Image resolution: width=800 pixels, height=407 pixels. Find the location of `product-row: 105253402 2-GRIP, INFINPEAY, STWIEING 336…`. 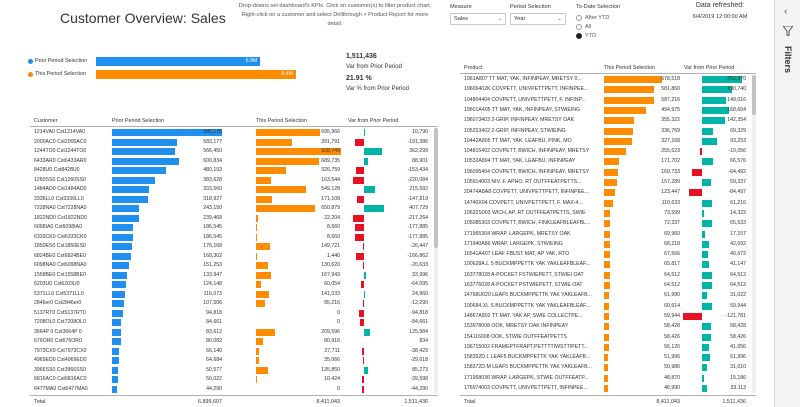

product-row: 105253402 2-GRIP, INFINPEAY, STWIEING 336… is located at coordinates (605, 131).